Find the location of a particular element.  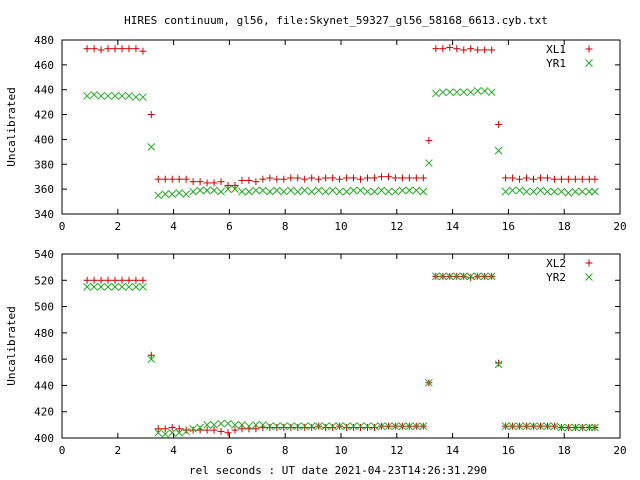

x-tick-label: 0 is located at coordinates (62, 226).